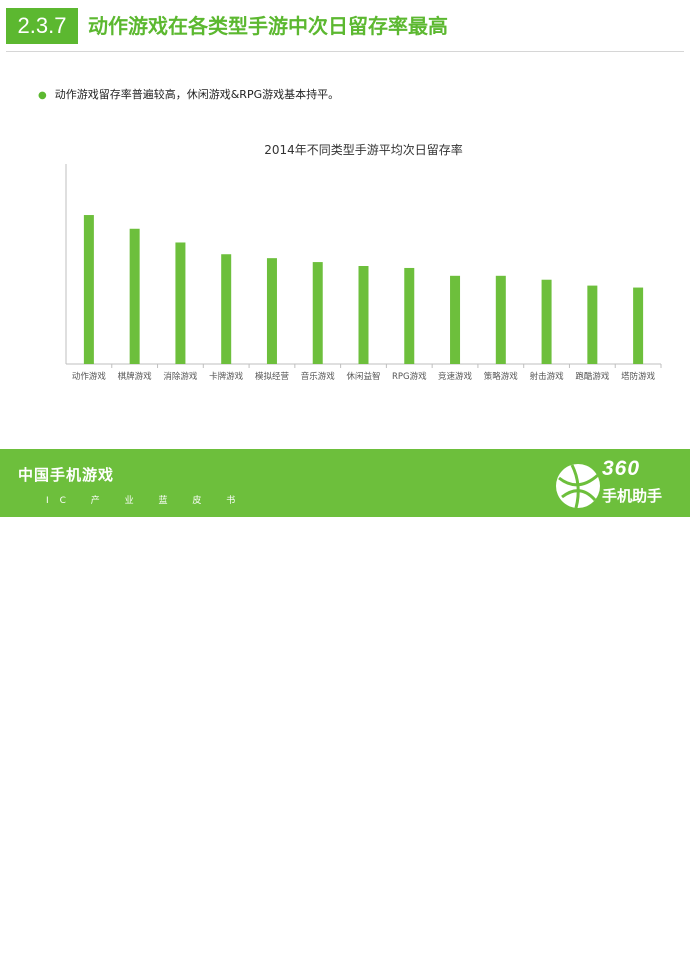 The height and width of the screenshot is (964, 690). What do you see at coordinates (638, 376) in the screenshot?
I see `x-tick-label: 塔防游戏` at bounding box center [638, 376].